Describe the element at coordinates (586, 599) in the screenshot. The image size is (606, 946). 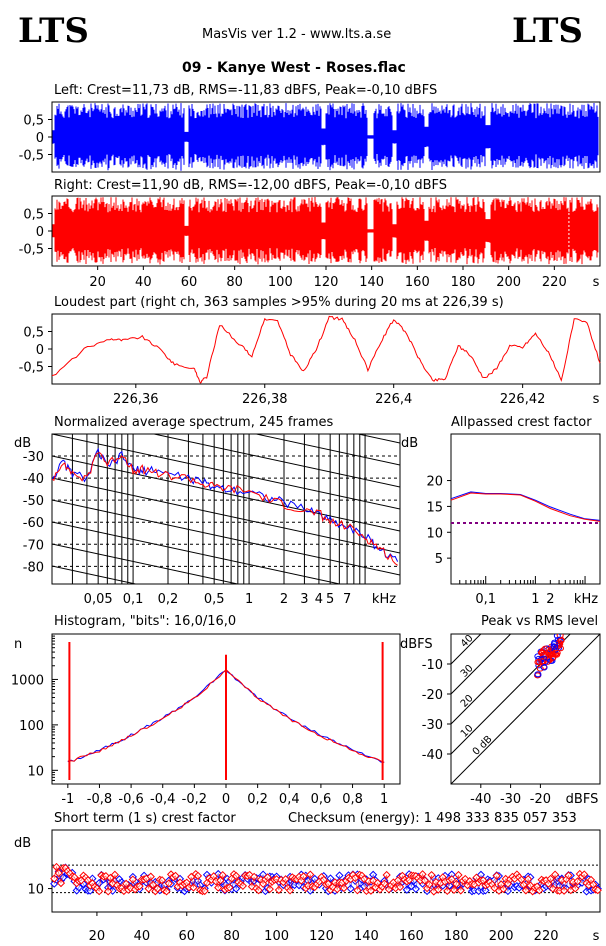
I see `crest-xunit: kHz` at that location.